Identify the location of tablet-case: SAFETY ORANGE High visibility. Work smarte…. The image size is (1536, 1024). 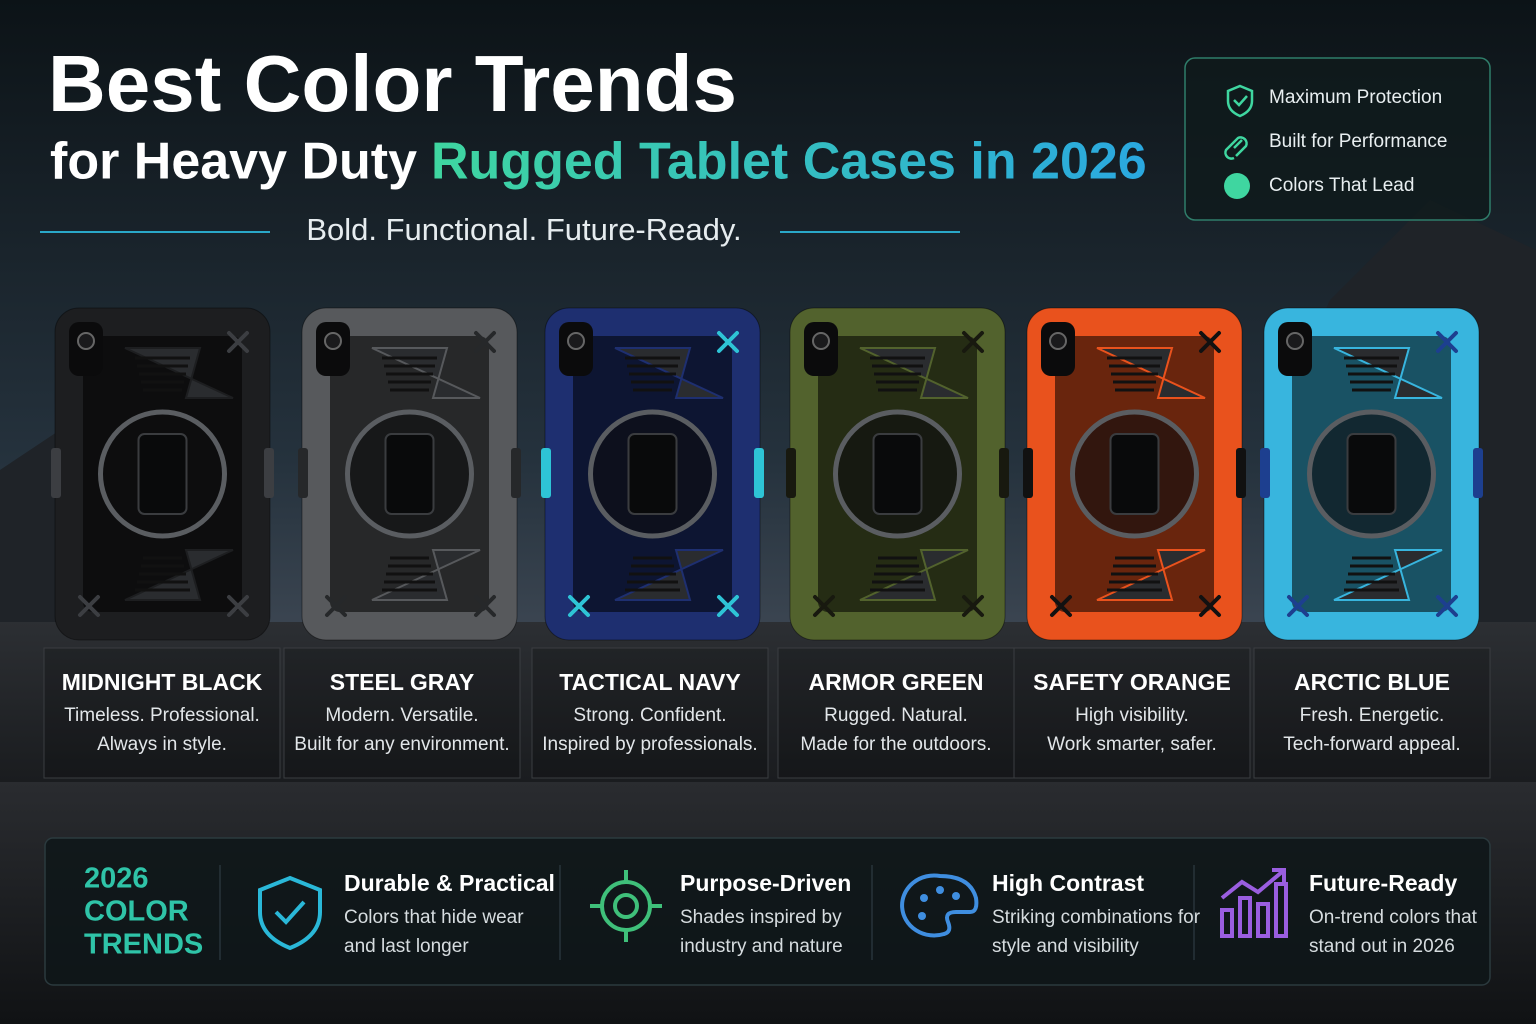
(1132, 543).